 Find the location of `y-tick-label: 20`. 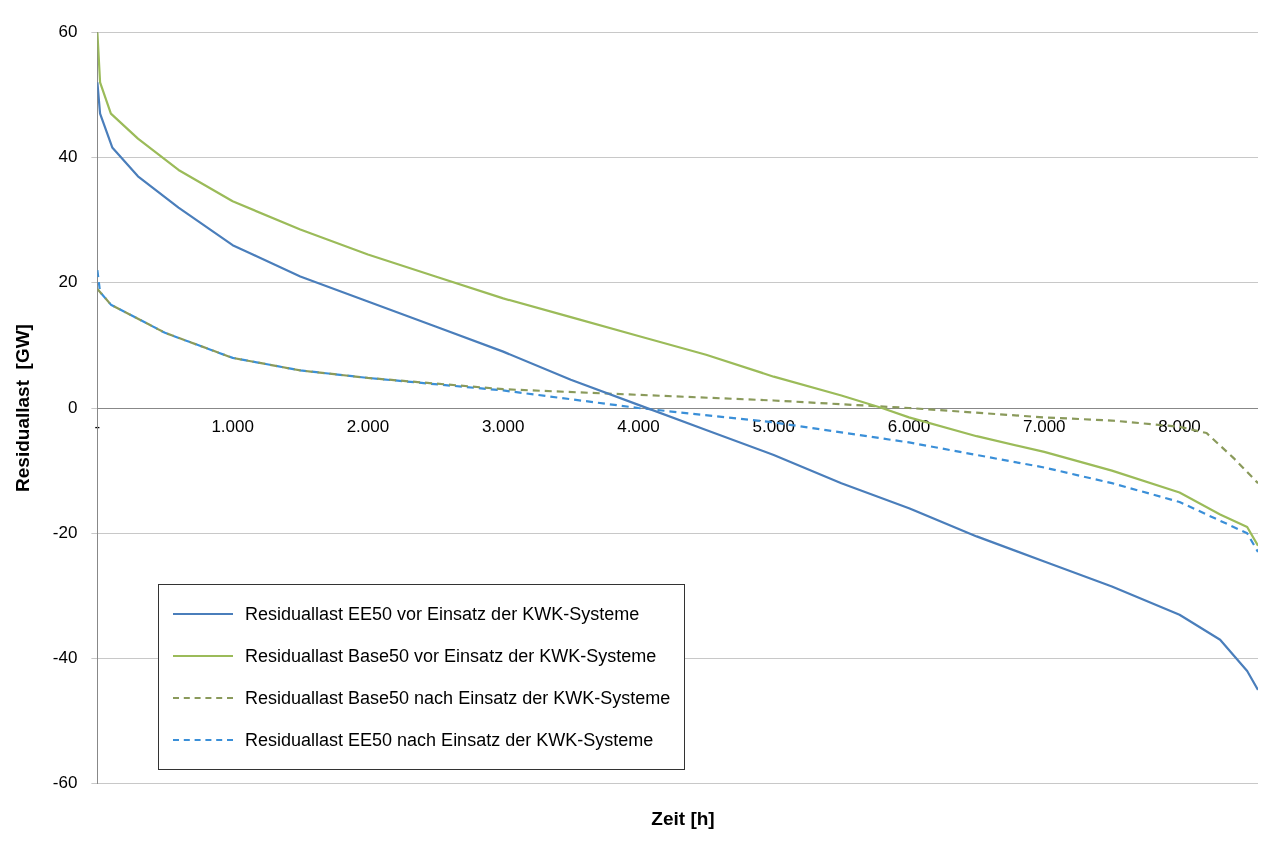

y-tick-label: 20 is located at coordinates (68, 282).